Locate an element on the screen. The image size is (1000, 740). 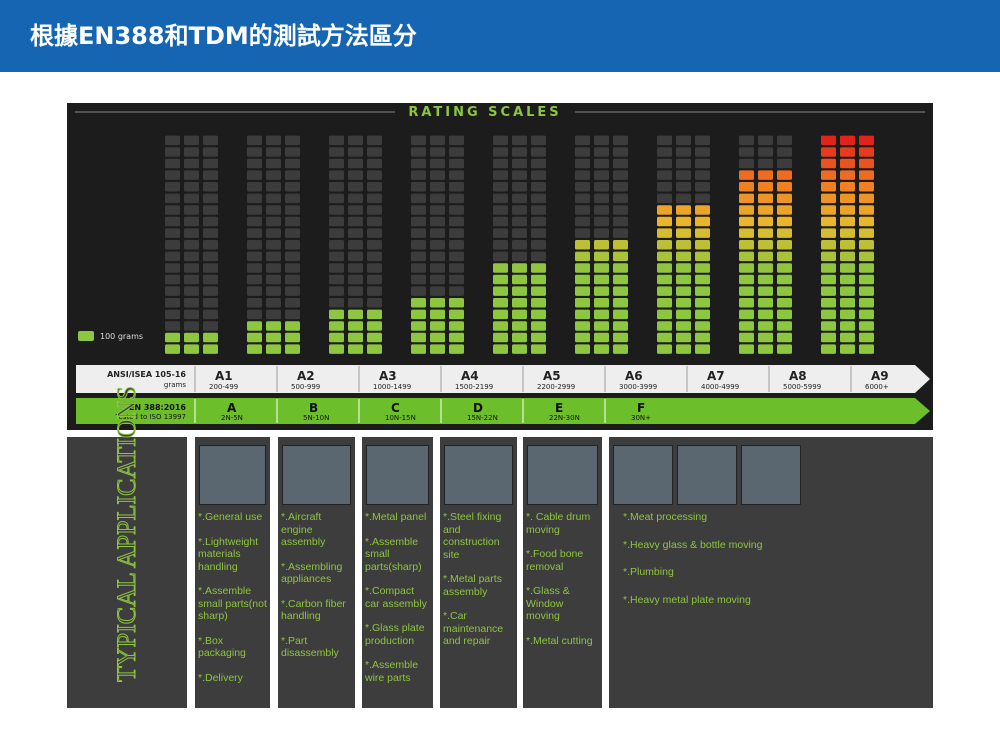
ansi-level: A8 is located at coordinates (798, 376).